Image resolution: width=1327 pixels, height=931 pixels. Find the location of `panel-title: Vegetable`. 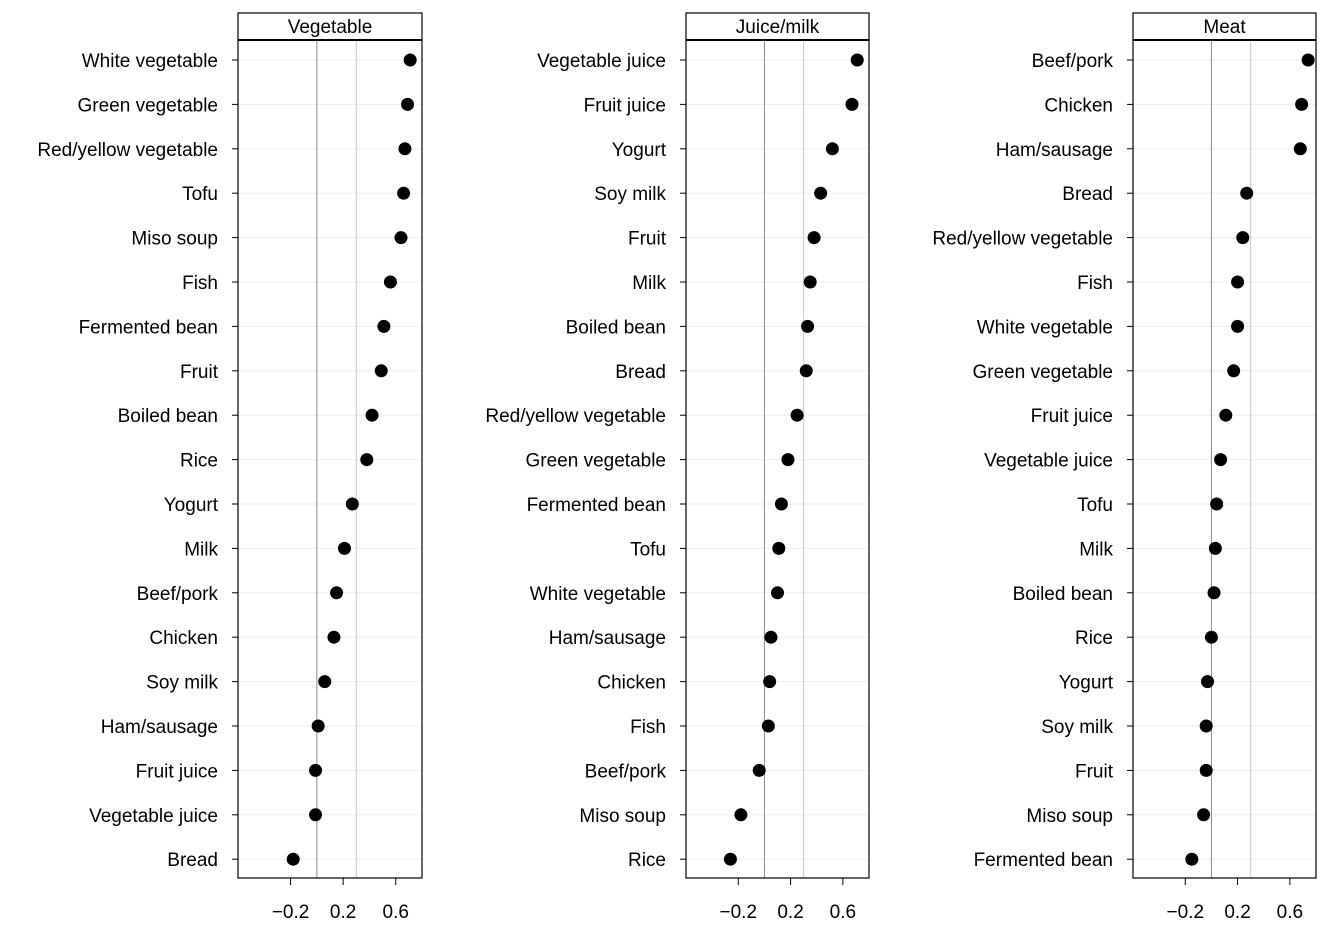

panel-title: Vegetable is located at coordinates (330, 27).